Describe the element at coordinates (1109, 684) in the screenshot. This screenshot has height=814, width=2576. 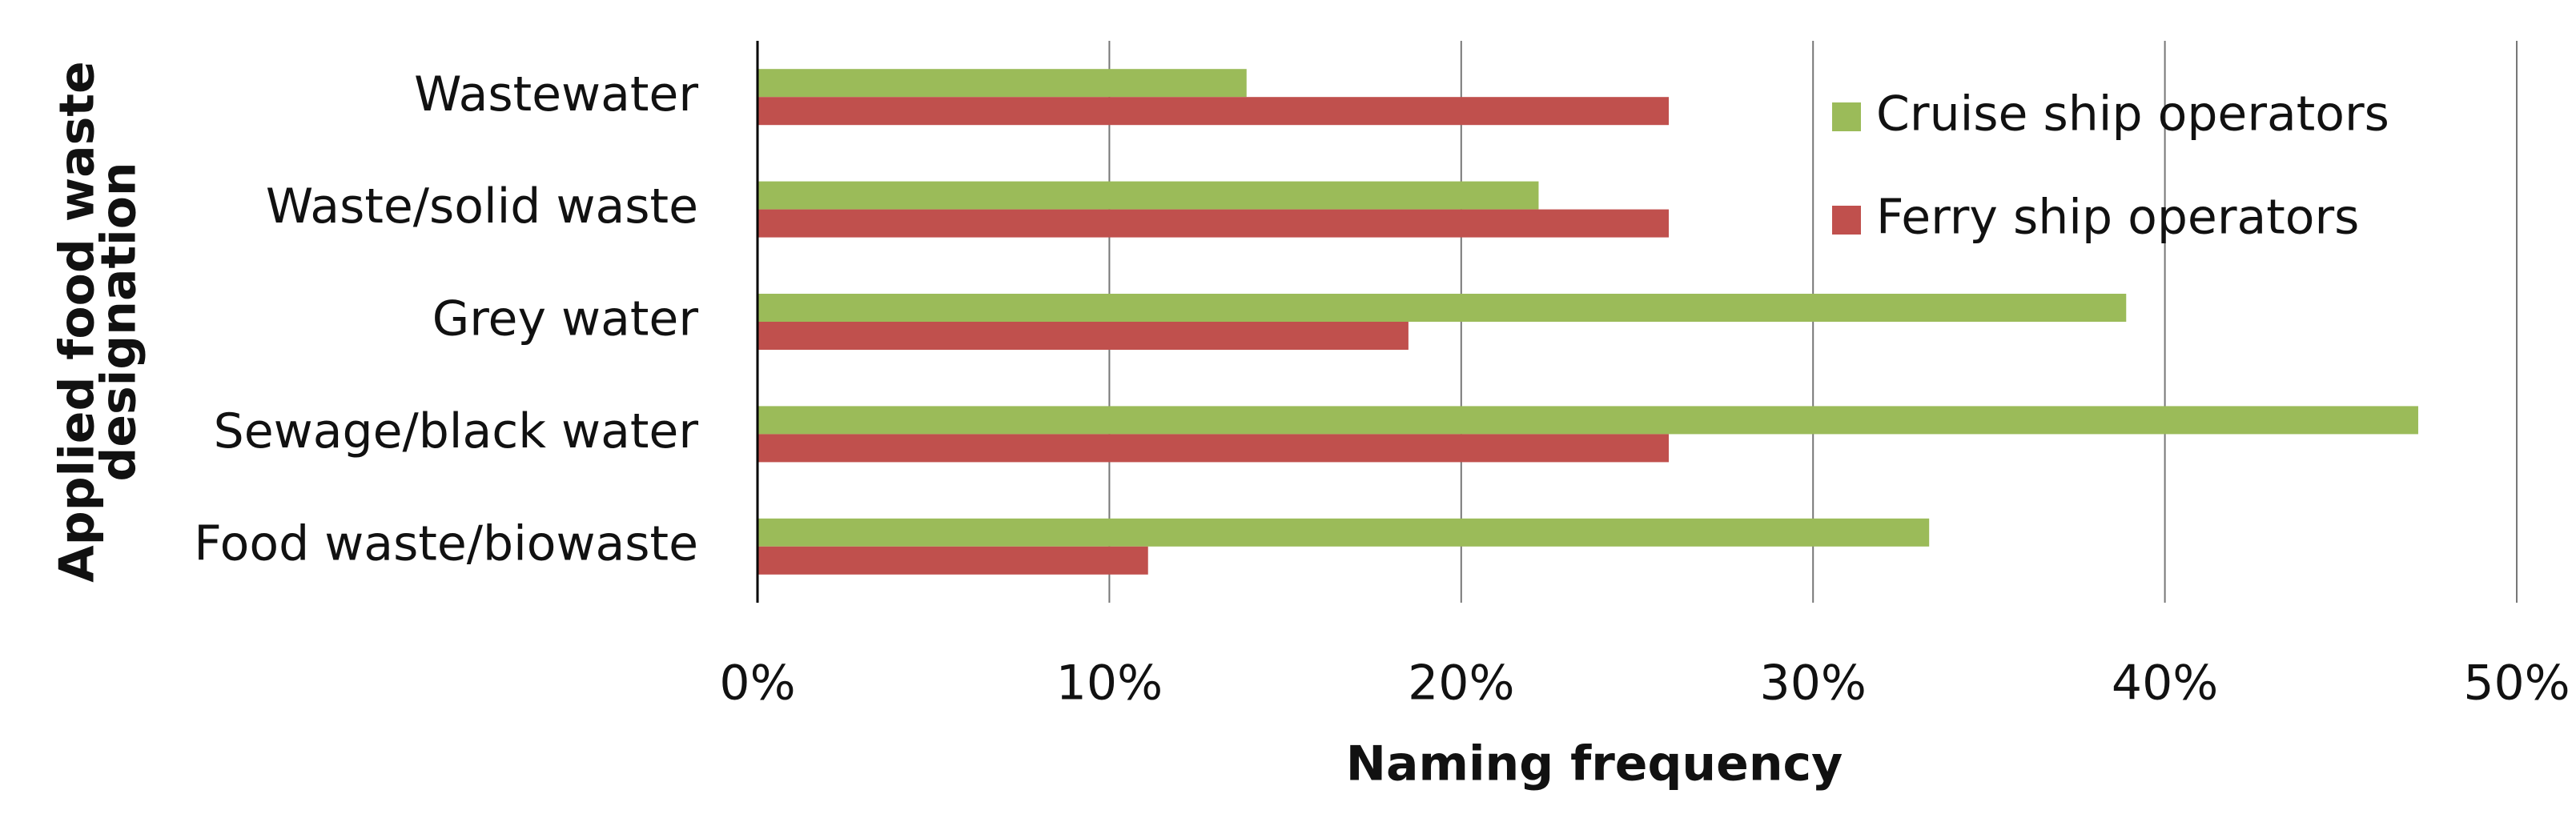
I see `x-tick-label: 10%` at that location.